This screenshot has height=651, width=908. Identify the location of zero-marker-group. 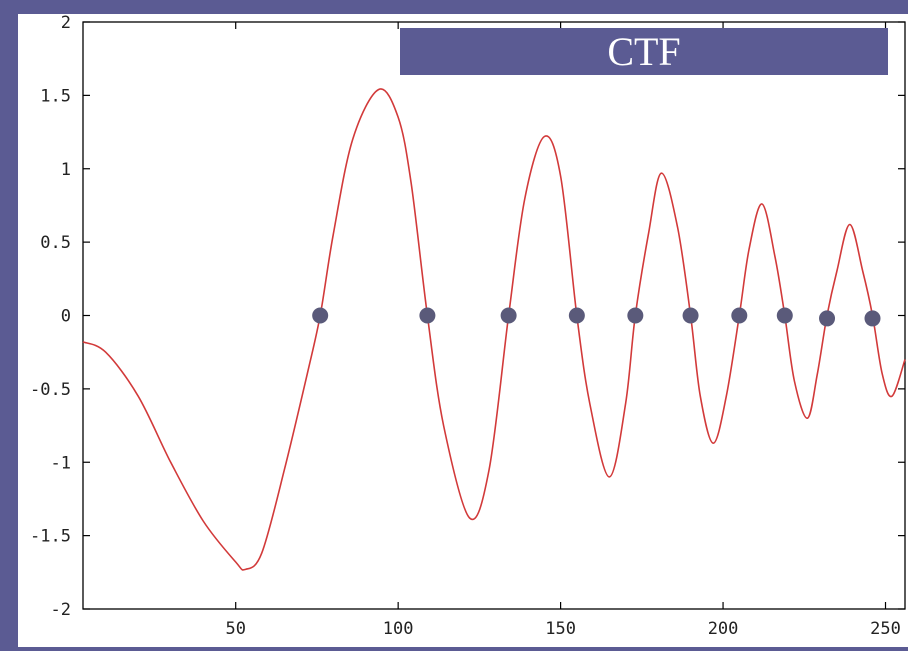
(596, 317).